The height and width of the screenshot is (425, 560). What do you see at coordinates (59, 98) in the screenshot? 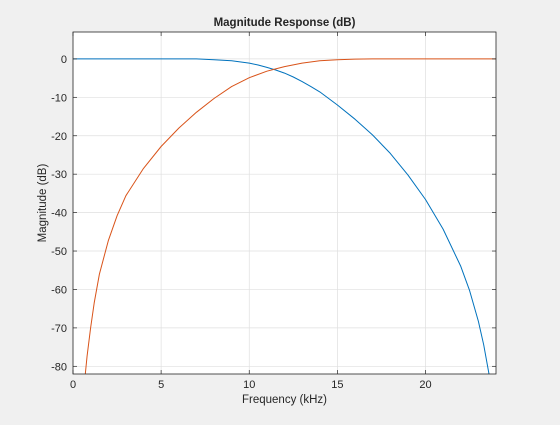
I see `y-tick-label: -10` at bounding box center [59, 98].